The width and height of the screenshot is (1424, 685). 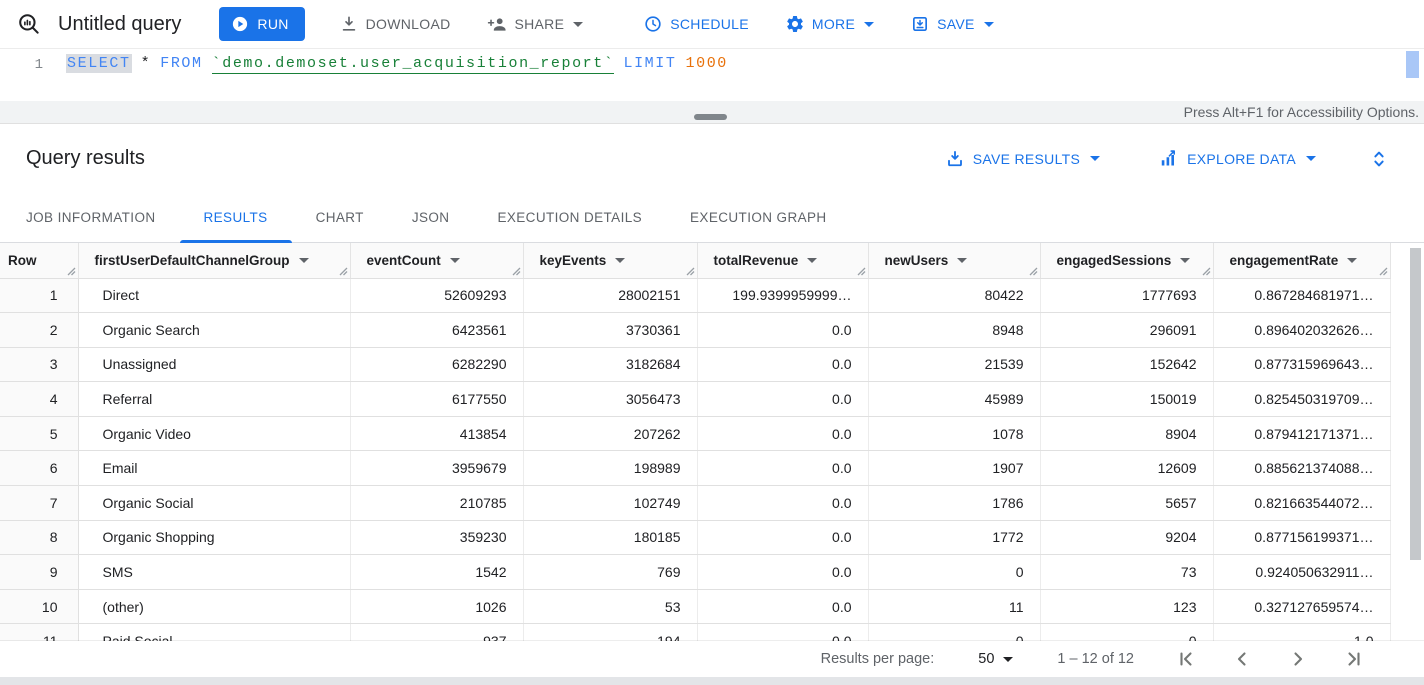 What do you see at coordinates (437, 632) in the screenshot?
I see `cell-eventCount: 937` at bounding box center [437, 632].